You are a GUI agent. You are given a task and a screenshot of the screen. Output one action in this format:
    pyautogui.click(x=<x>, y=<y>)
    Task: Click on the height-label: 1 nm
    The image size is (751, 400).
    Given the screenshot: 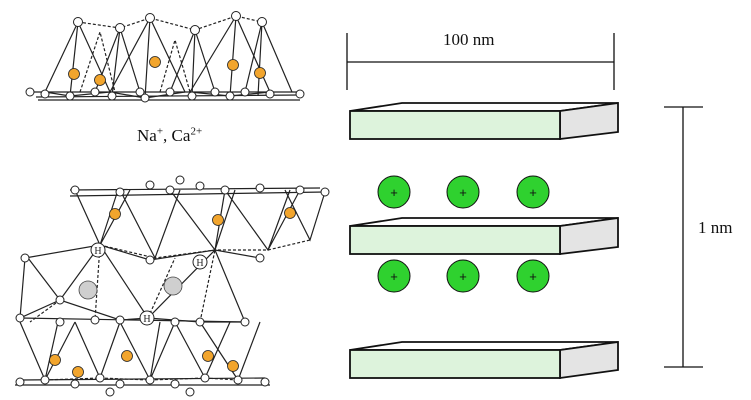 What is the action you would take?
    pyautogui.click(x=715, y=227)
    